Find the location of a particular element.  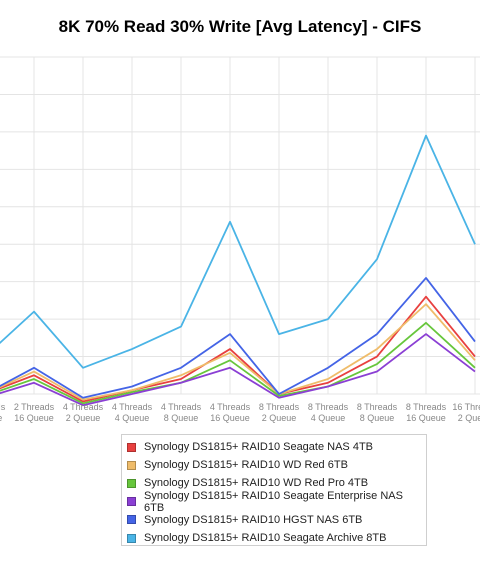

legend-label: Synology DS1815+ RAID10 Seagate NAS 4TB is located at coordinates (258, 447).